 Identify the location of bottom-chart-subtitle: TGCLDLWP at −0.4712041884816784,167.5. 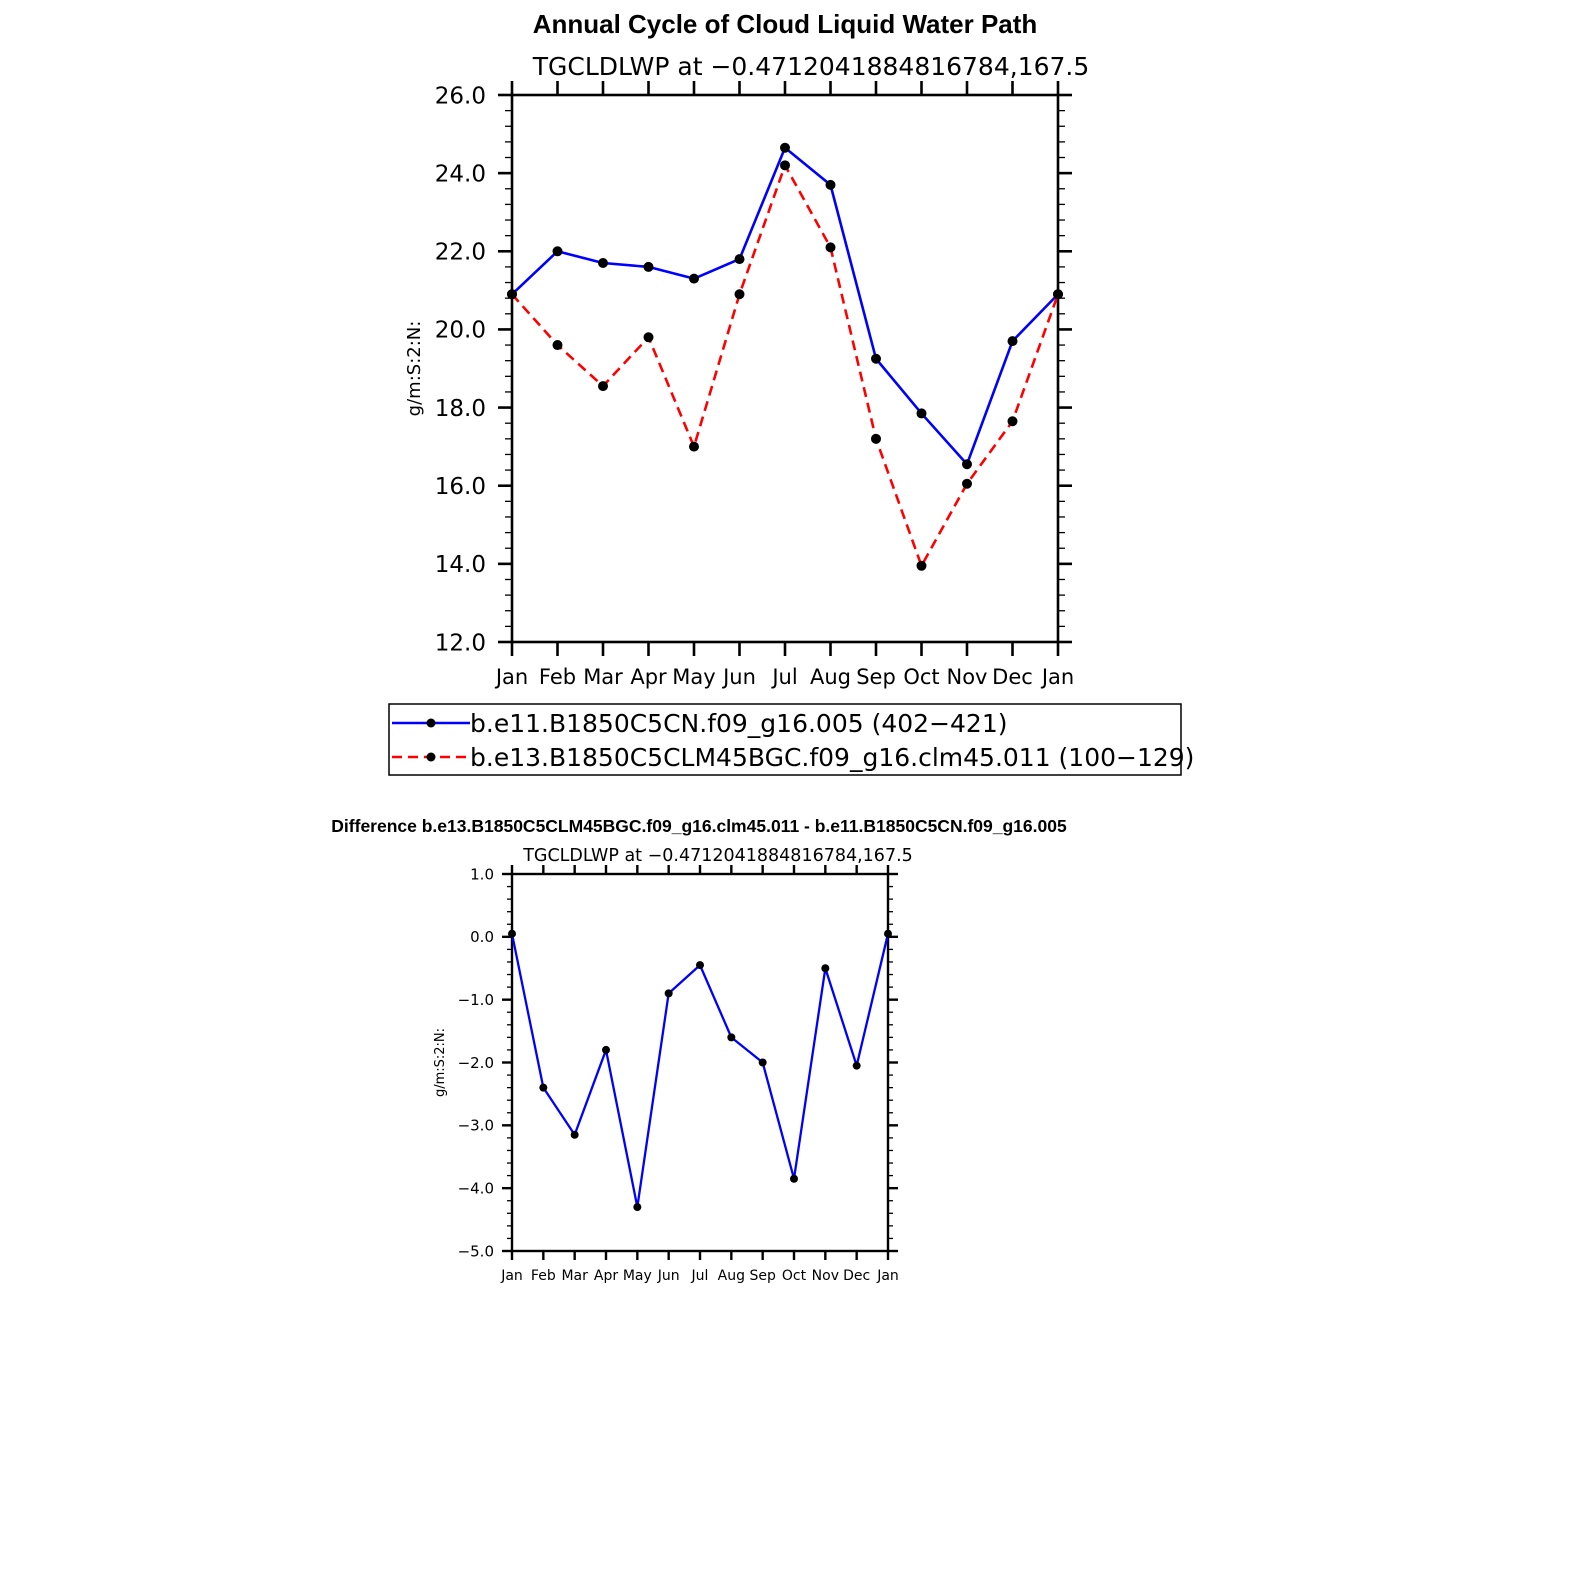
(717, 856).